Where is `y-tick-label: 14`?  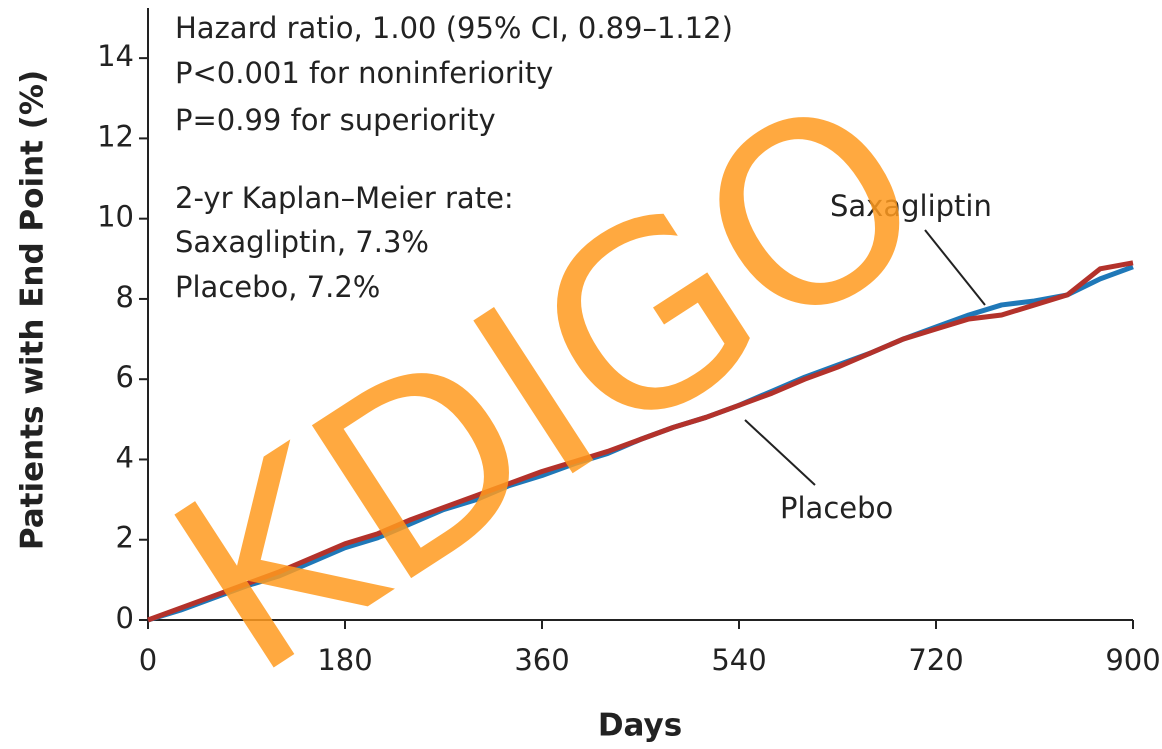 y-tick-label: 14 is located at coordinates (115, 56).